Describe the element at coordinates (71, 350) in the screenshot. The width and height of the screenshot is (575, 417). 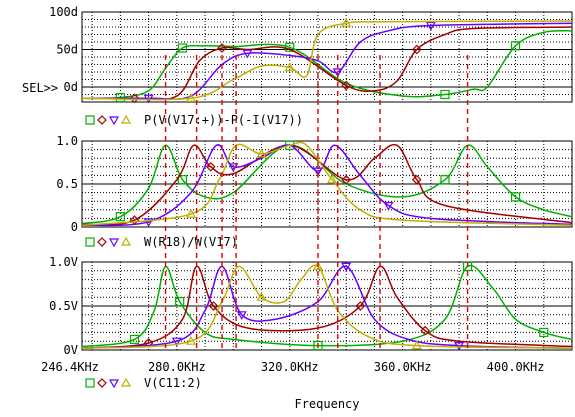
I see `y-tick-label: 0V` at that location.